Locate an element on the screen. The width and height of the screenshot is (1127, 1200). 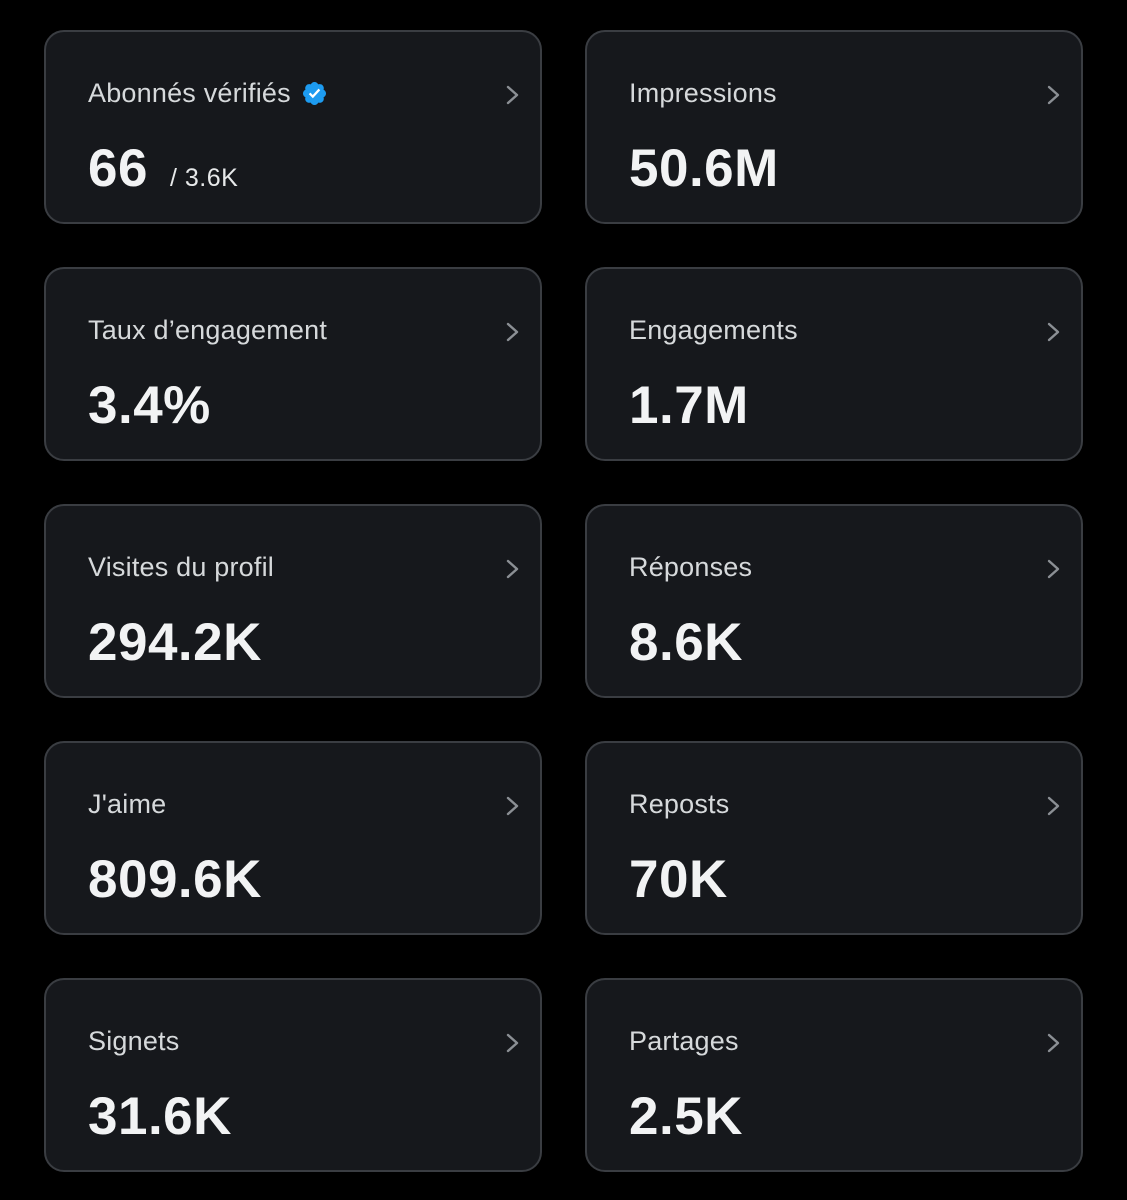
card-label-row: Taux d’engagement is located at coordinates (207, 330).